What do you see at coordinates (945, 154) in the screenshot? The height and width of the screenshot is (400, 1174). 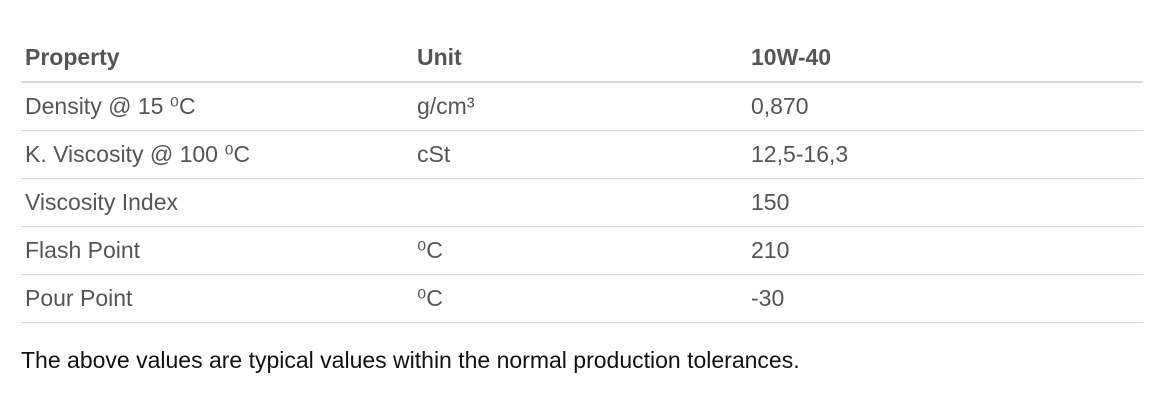 I see `cell-value: 12,5-16,3` at bounding box center [945, 154].